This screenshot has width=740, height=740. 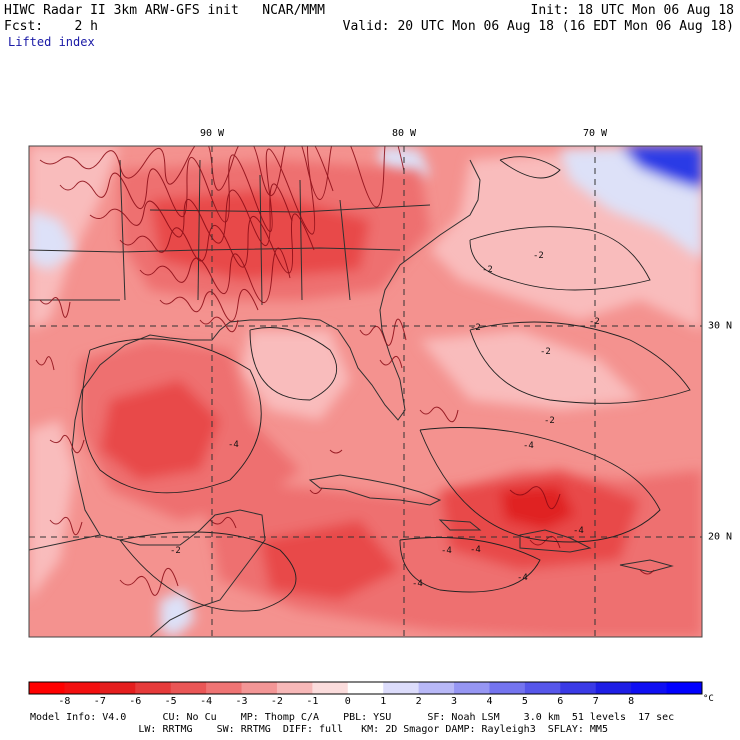 I want to click on colorbar-tick-label: -1, so click(x=312, y=701).